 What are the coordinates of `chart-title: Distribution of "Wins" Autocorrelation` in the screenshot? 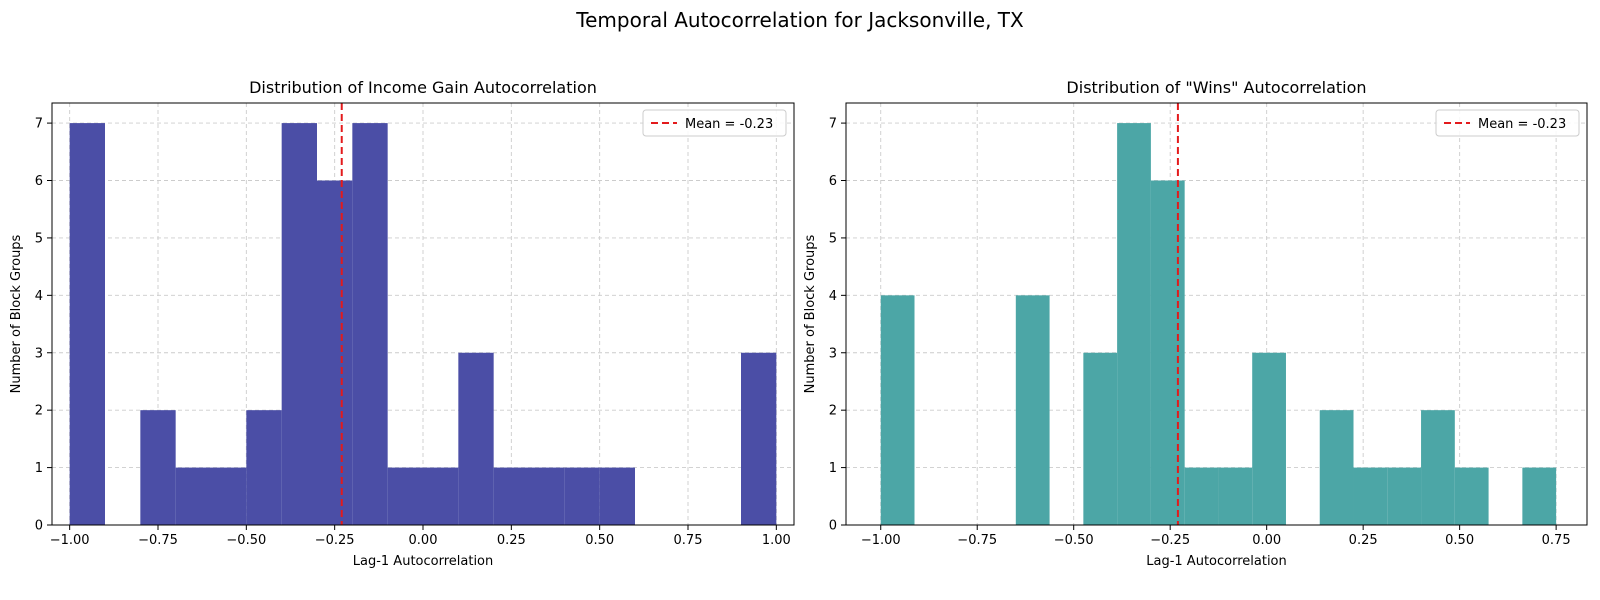 It's located at (1216, 87).